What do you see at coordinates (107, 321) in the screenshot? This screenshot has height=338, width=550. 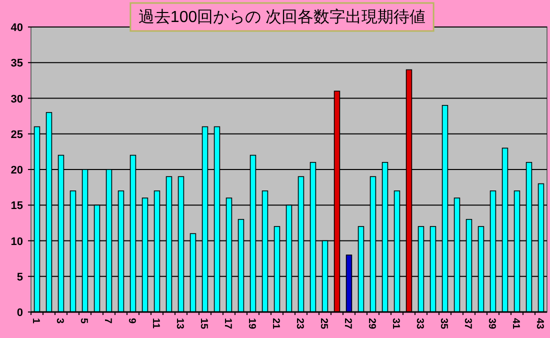 I see `x-tick-label: 7` at bounding box center [107, 321].